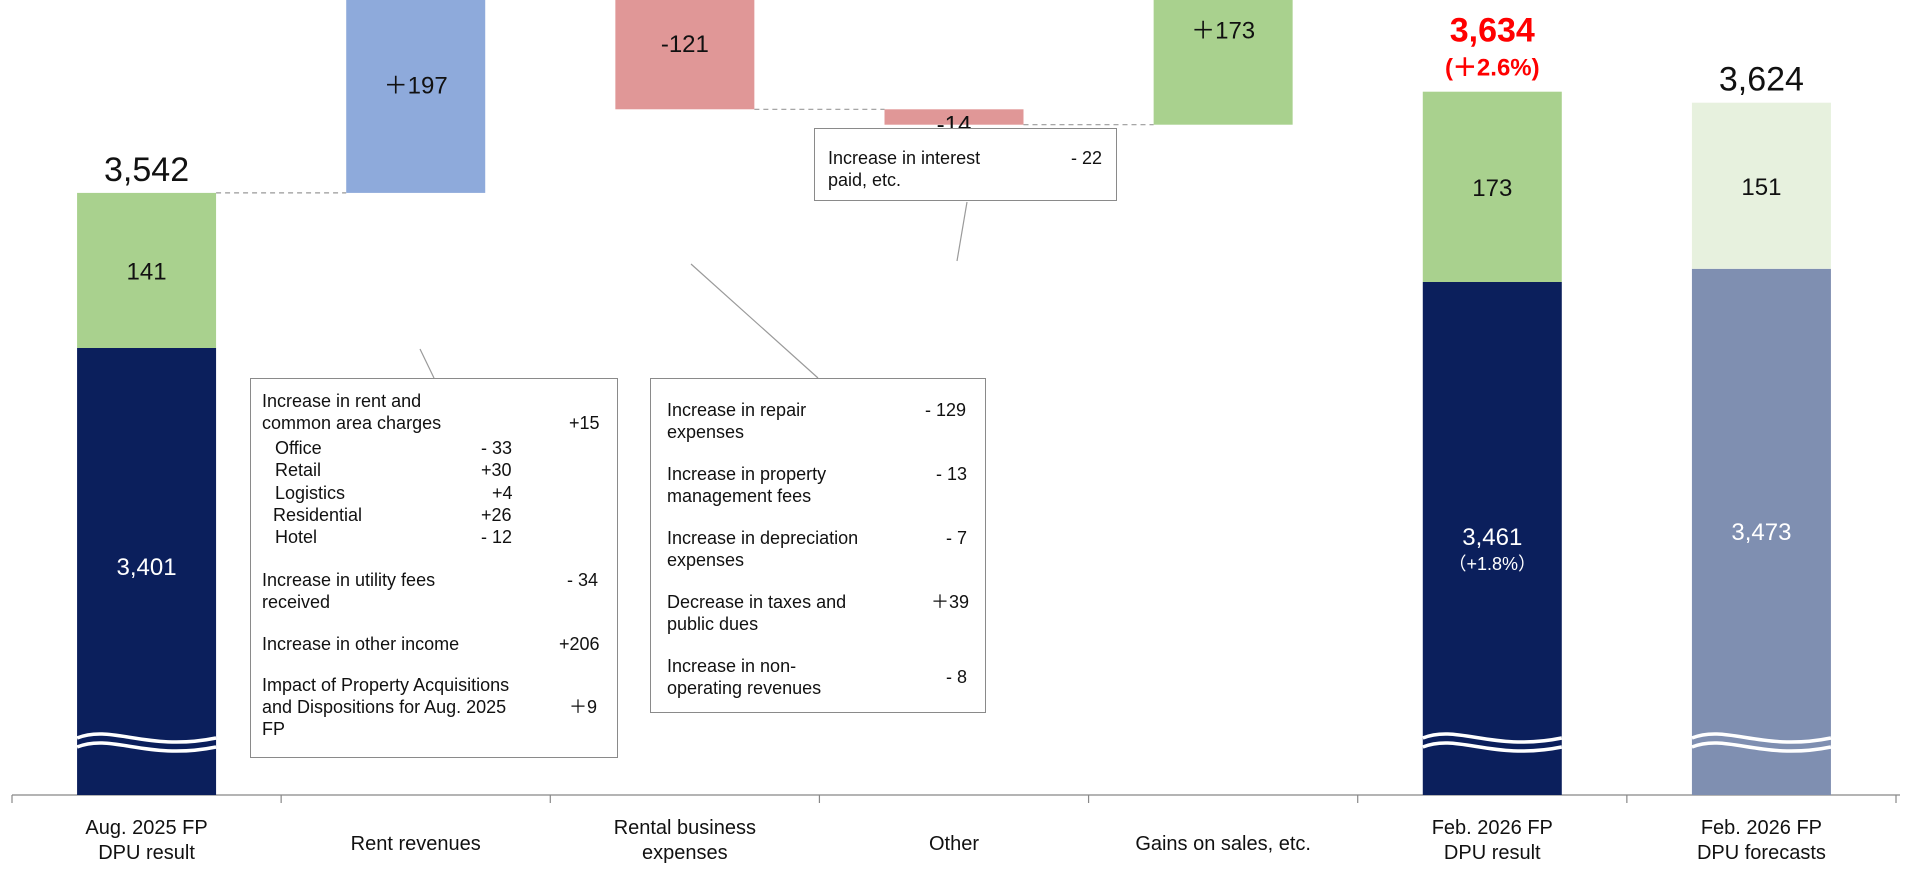  Describe the element at coordinates (497, 537) in the screenshot. I see `breakdown-value: - 12` at that location.